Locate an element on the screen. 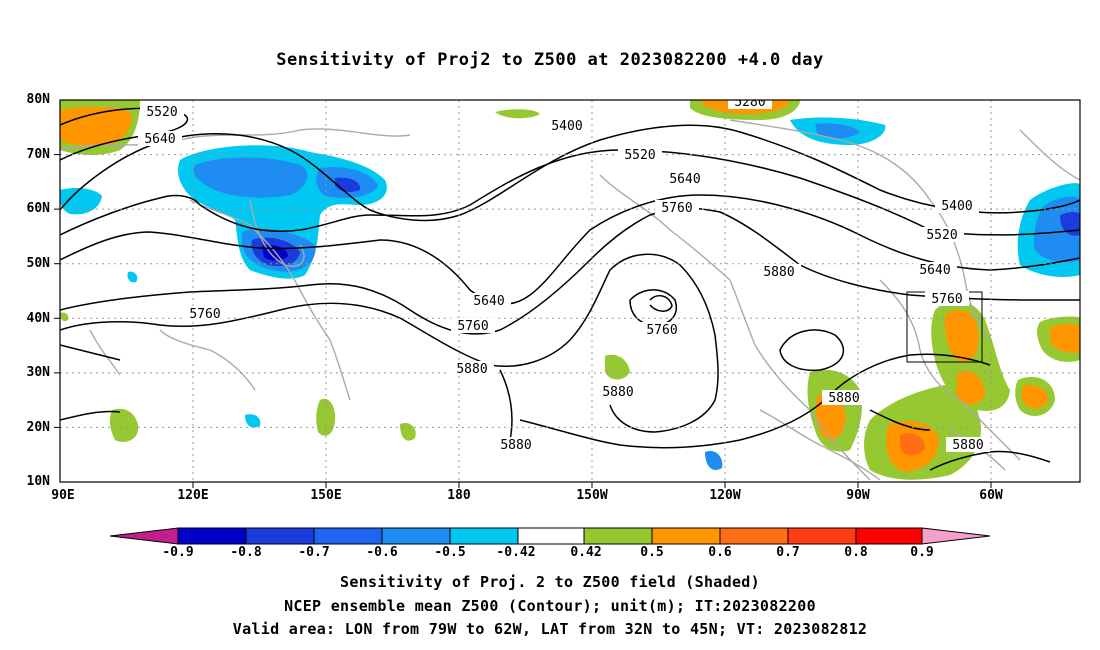  colorbar-upper-extension is located at coordinates (956, 536).